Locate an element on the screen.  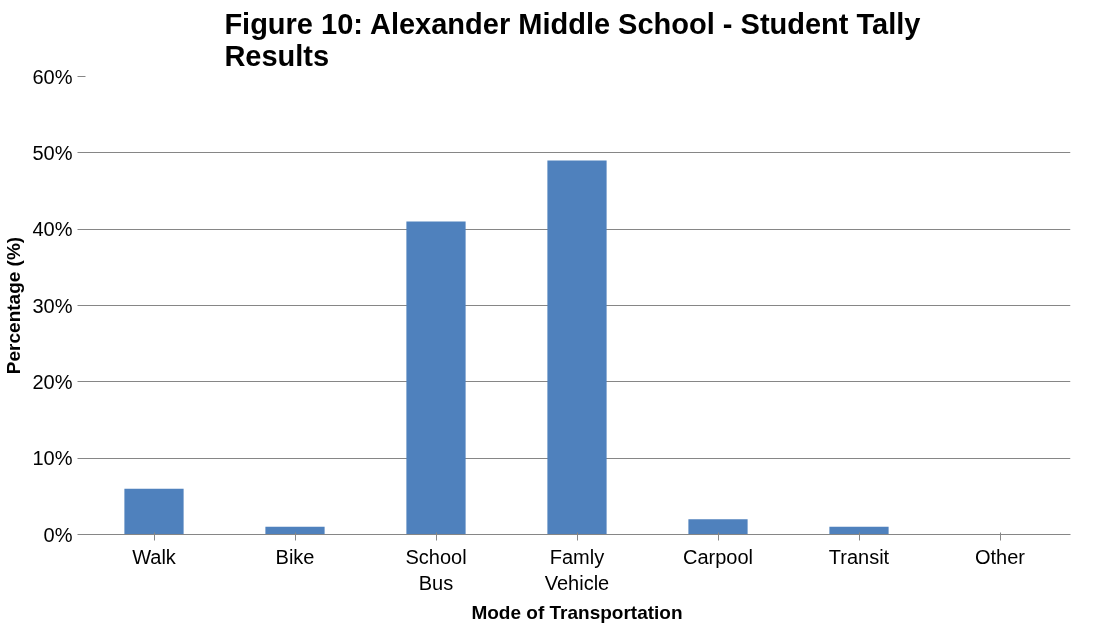
y-tick-label: 30% is located at coordinates (52, 305).